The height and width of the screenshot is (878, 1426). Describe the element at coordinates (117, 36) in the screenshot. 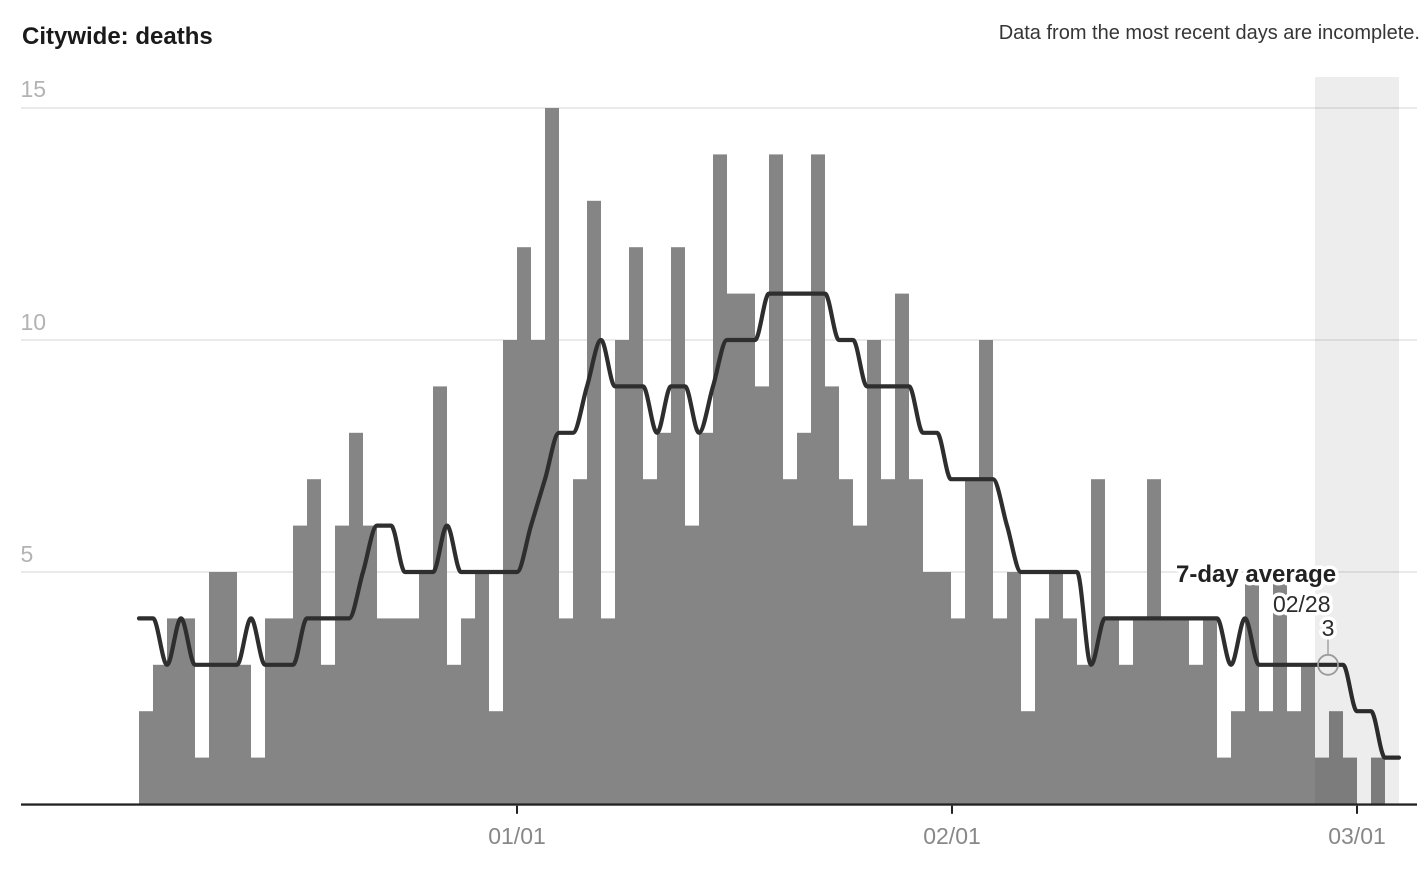

I see `svg-text: Citywide: deaths` at that location.